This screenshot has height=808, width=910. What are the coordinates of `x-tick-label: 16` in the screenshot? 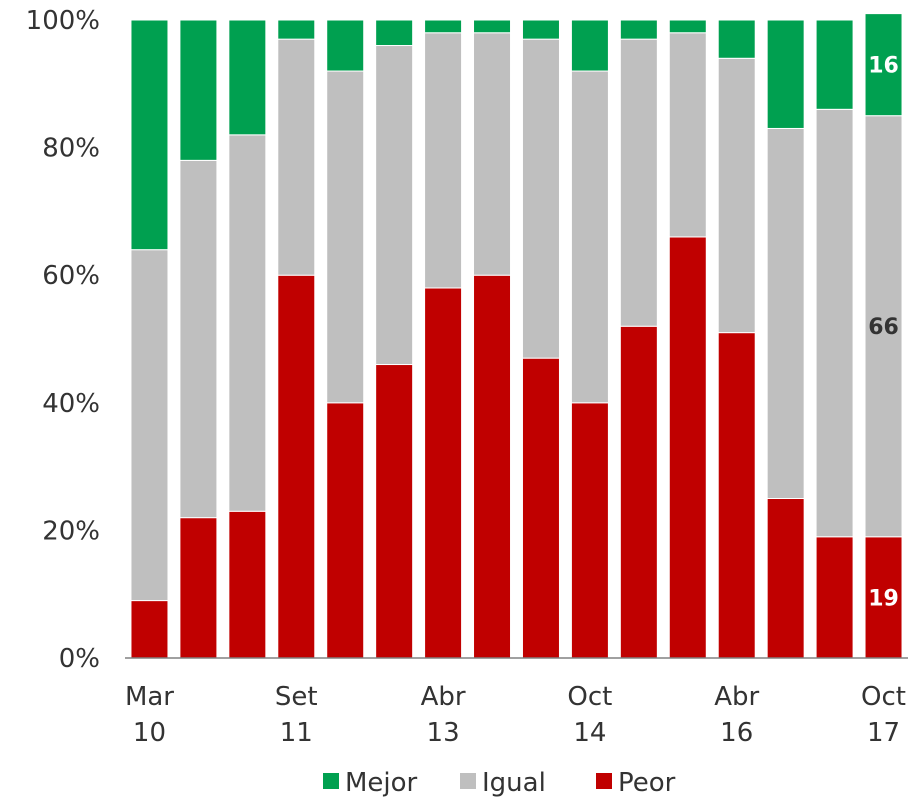 It's located at (736, 733).